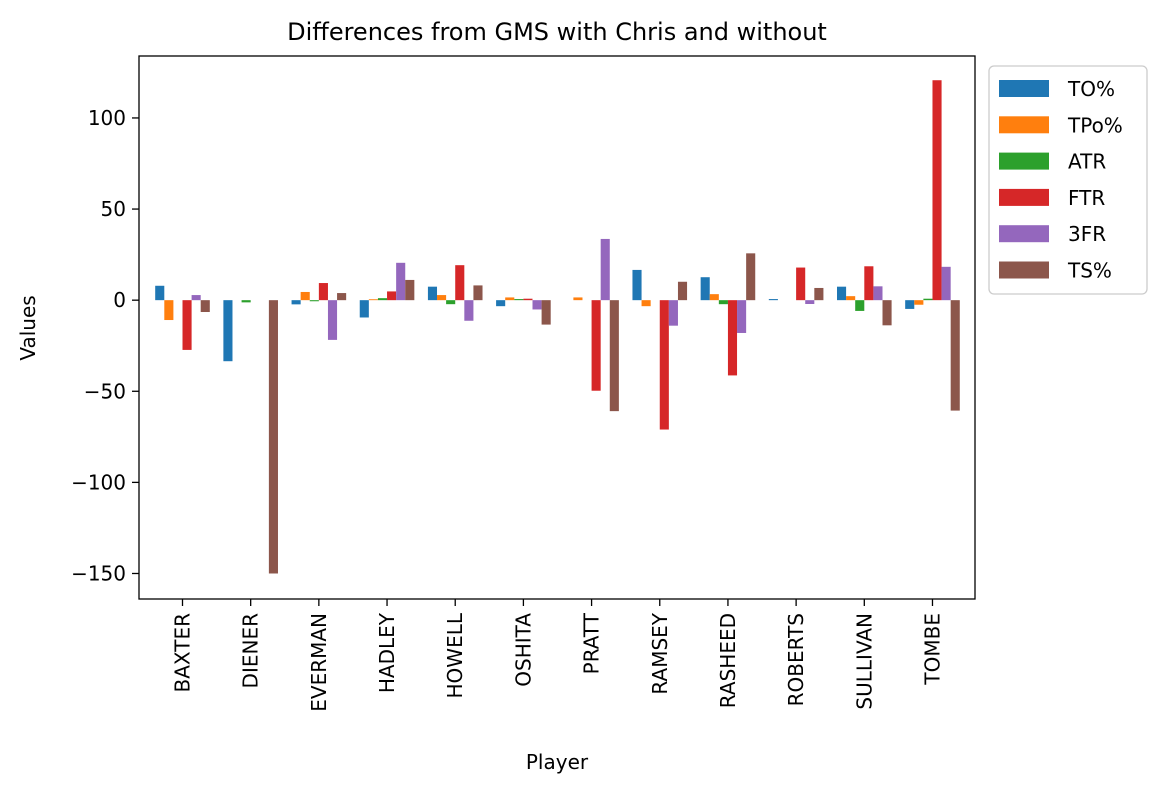 This screenshot has height=792, width=1165. I want to click on legend: TO% TPo% ATR FTR 3FR TS%, so click(1068, 180).